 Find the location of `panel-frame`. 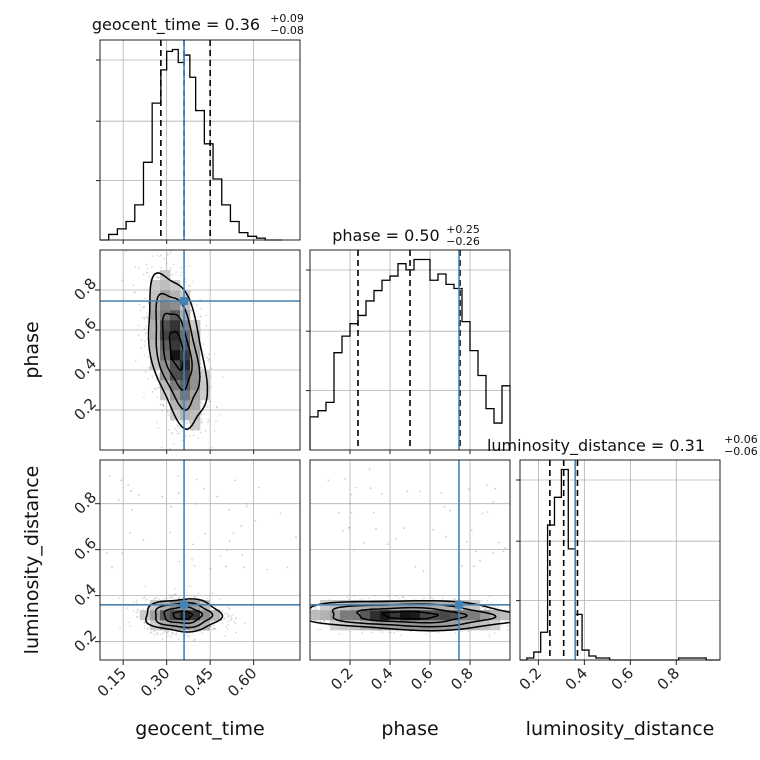

panel-frame is located at coordinates (200, 350).